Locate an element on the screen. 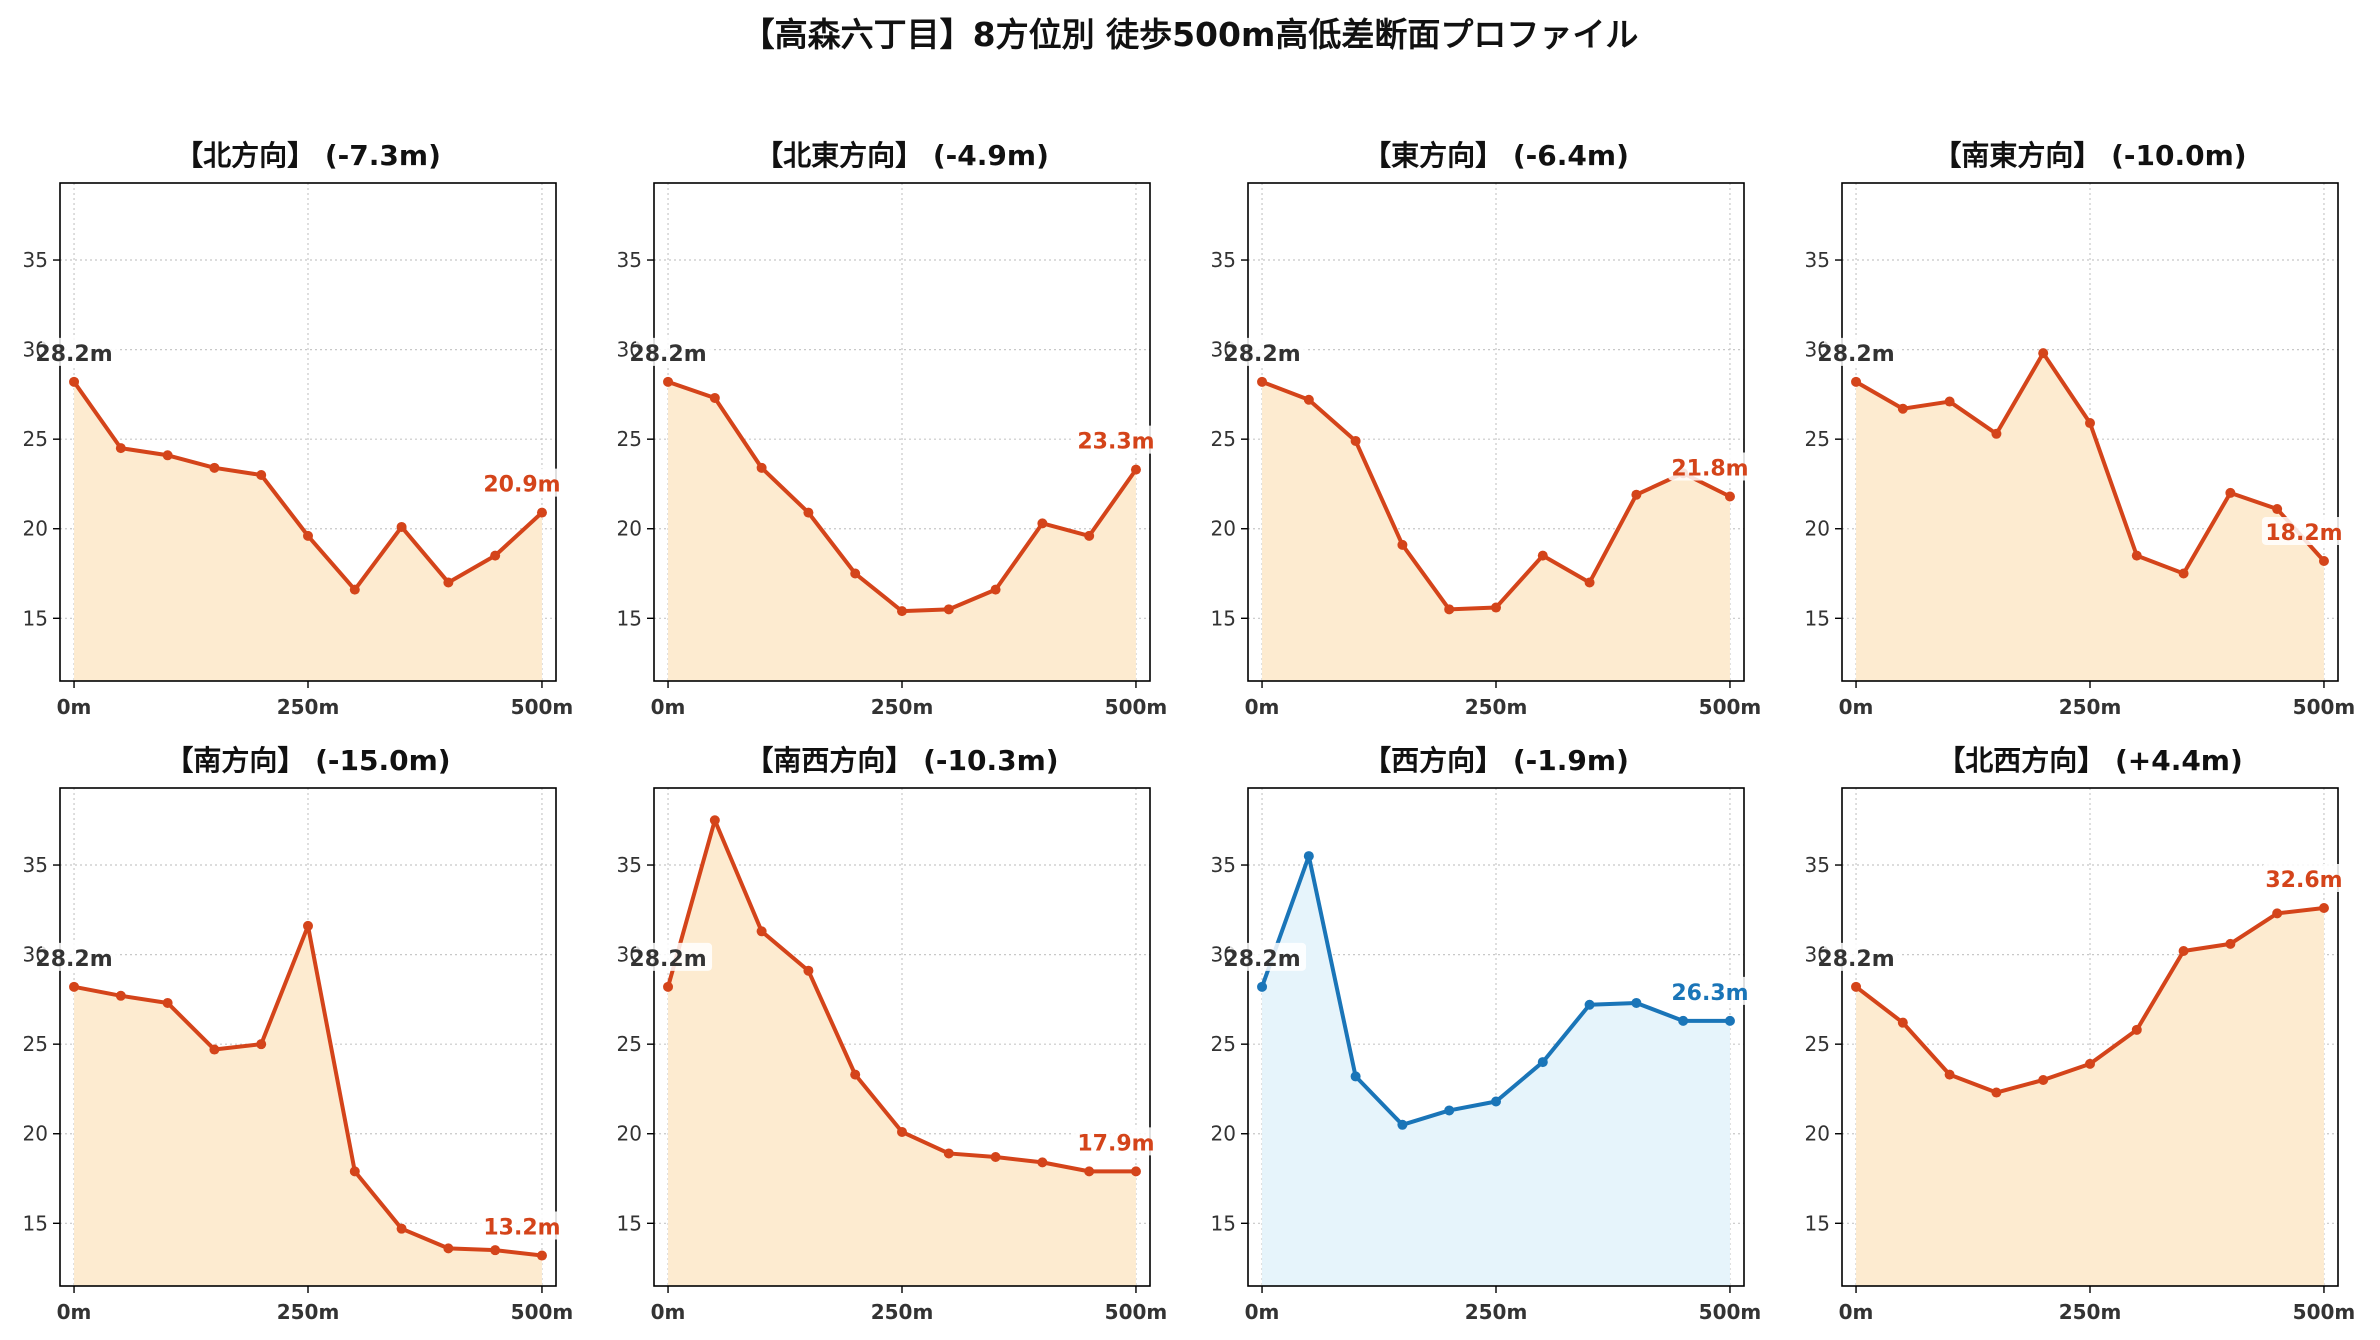 Image resolution: width=2380 pixels, height=1340 pixels. end-value-label: 23.3m is located at coordinates (1115, 442).